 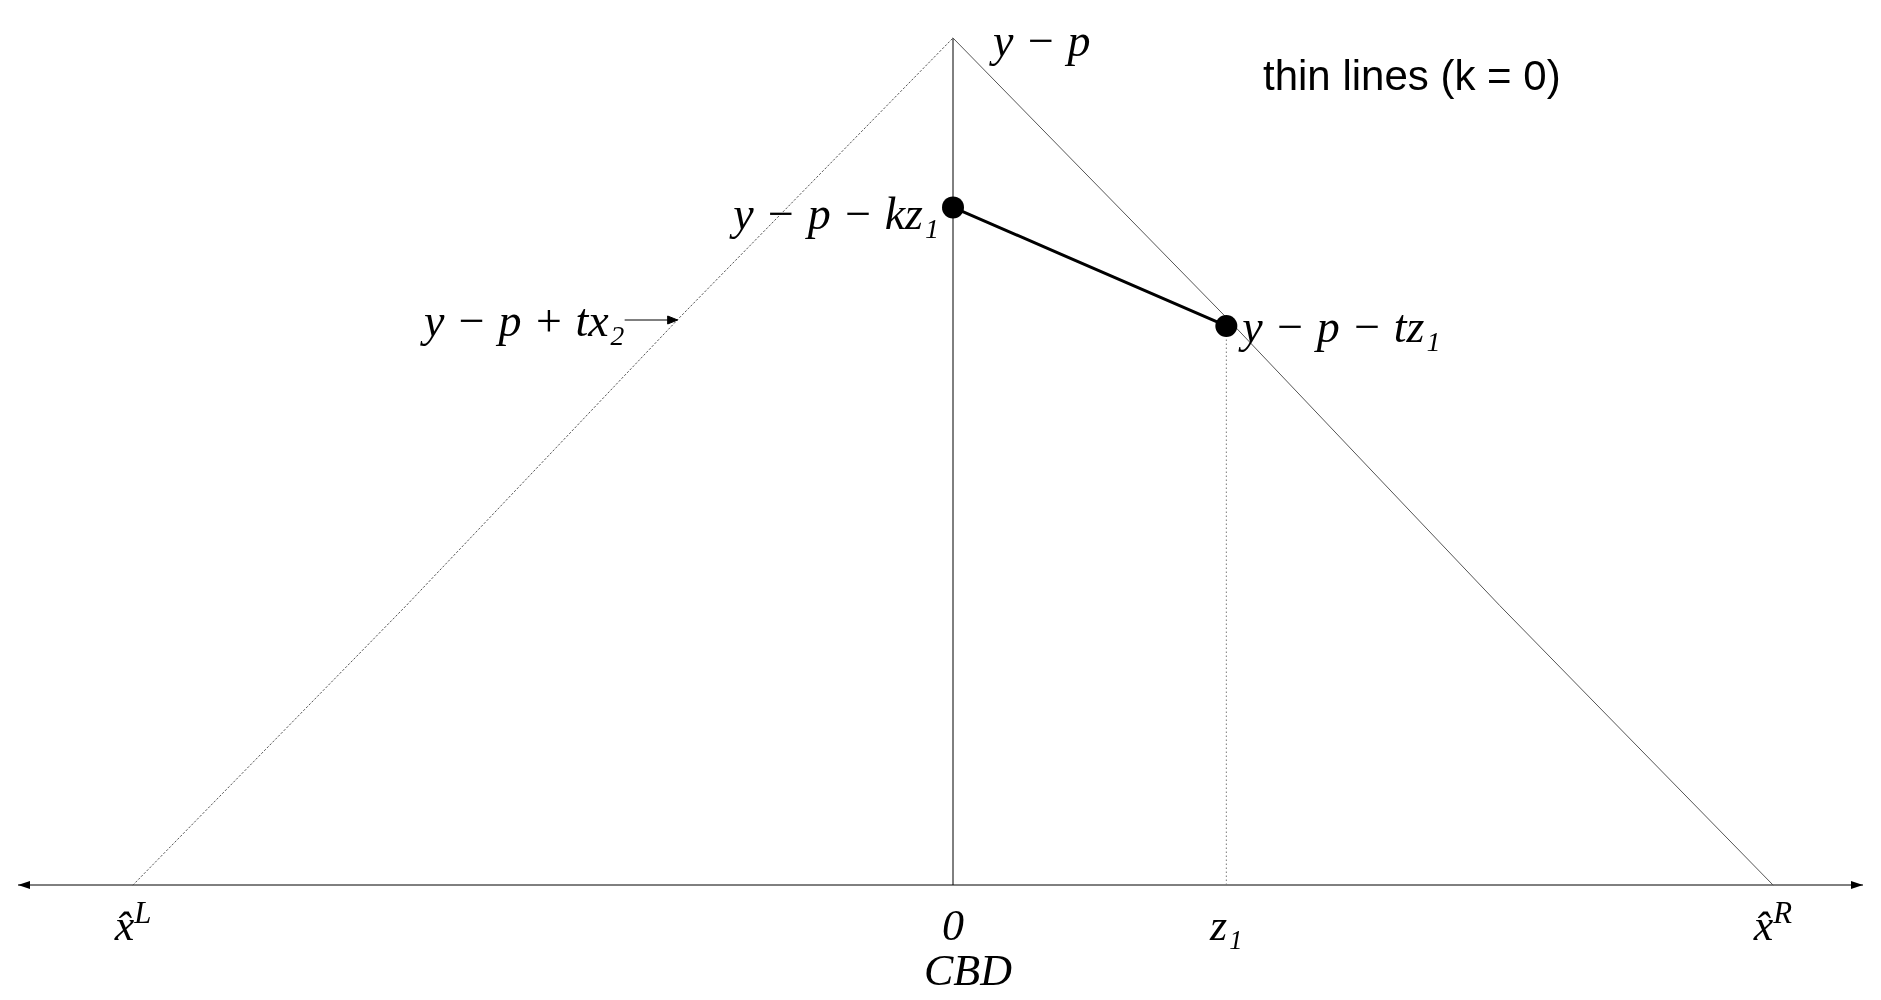 I want to click on annotation: y − p, so click(x=1040, y=40).